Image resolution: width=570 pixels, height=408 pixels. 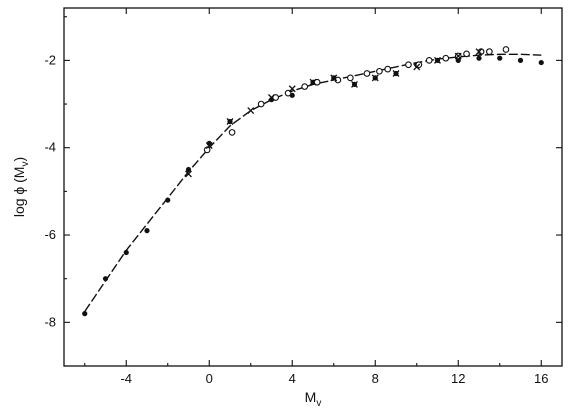 What do you see at coordinates (21, 187) in the screenshot?
I see `y-axis-label: log ϕ (Mv)` at bounding box center [21, 187].